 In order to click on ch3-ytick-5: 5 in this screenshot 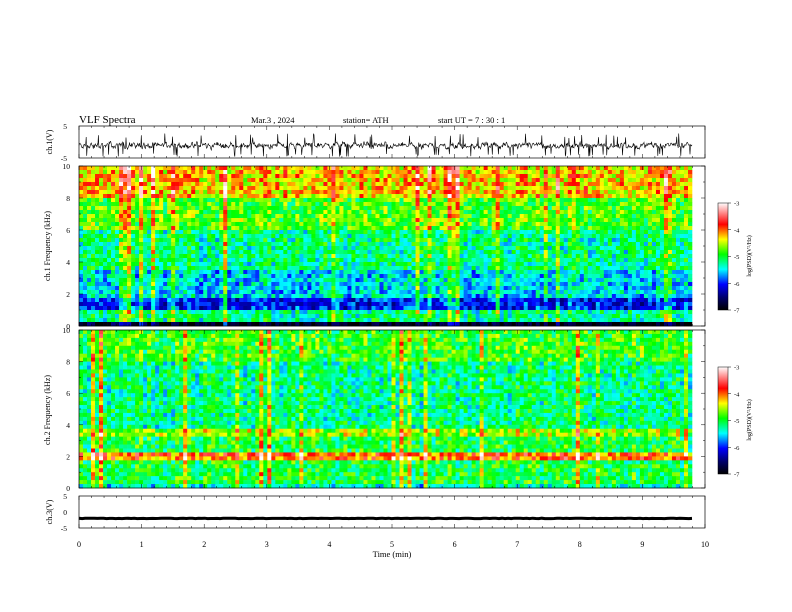, I will do `click(65, 496)`.